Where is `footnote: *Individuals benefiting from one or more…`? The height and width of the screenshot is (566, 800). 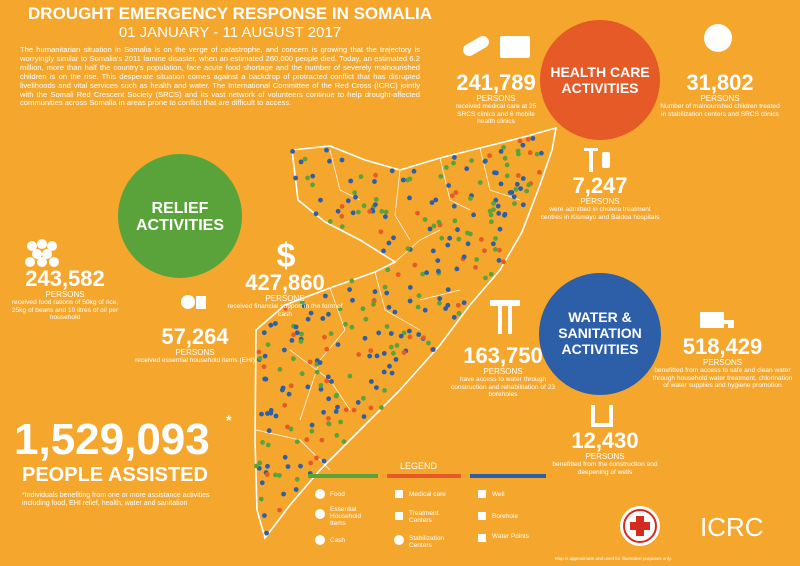
footnote: *Individuals benefiting from one or more… is located at coordinates (116, 499).